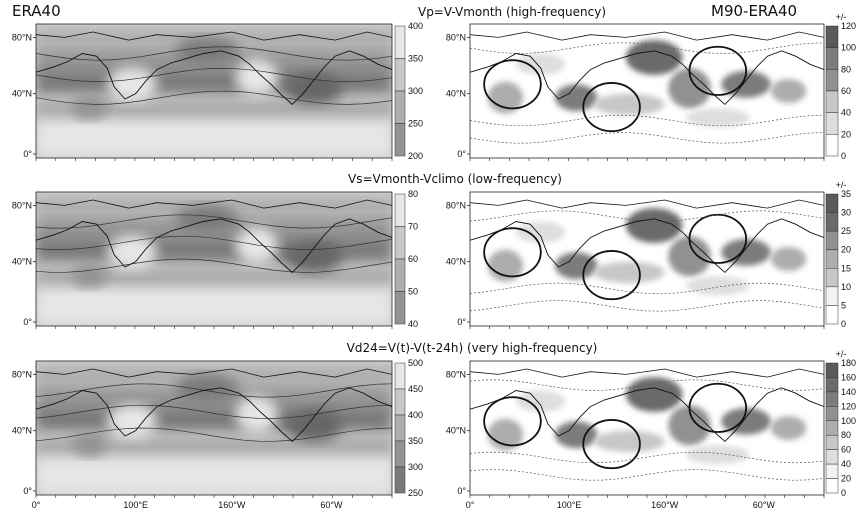 The image size is (858, 514). I want to click on colorbar-tick-label: 15, so click(846, 268).